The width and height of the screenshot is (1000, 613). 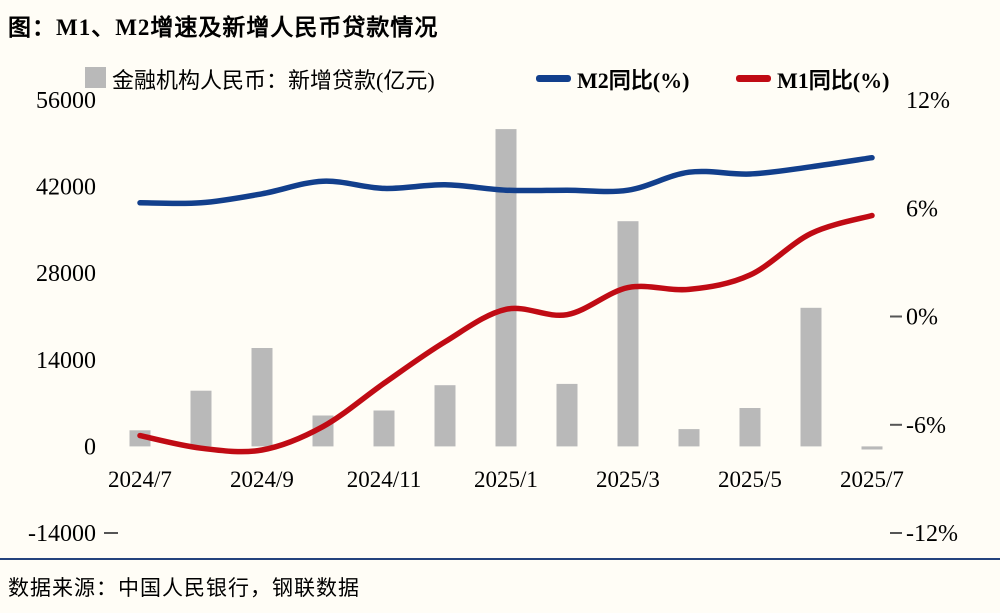 I want to click on left-axis-label: -14000, so click(x=62, y=534).